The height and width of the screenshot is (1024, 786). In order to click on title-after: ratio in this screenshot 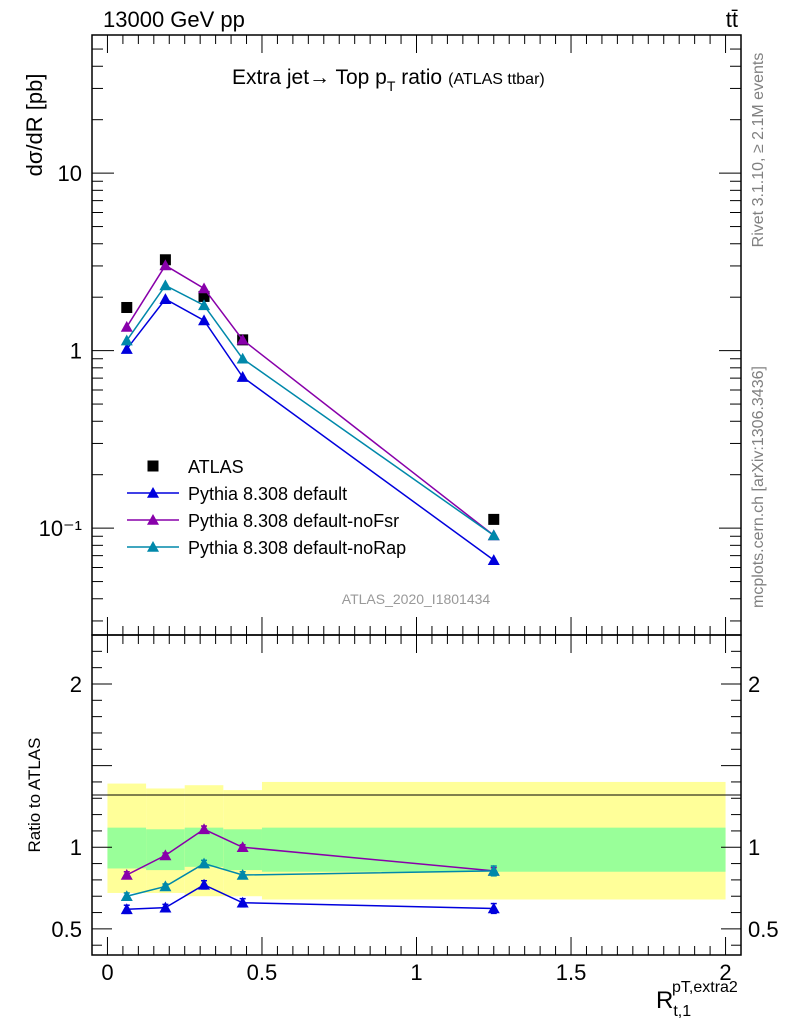, I will do `click(418, 77)`.